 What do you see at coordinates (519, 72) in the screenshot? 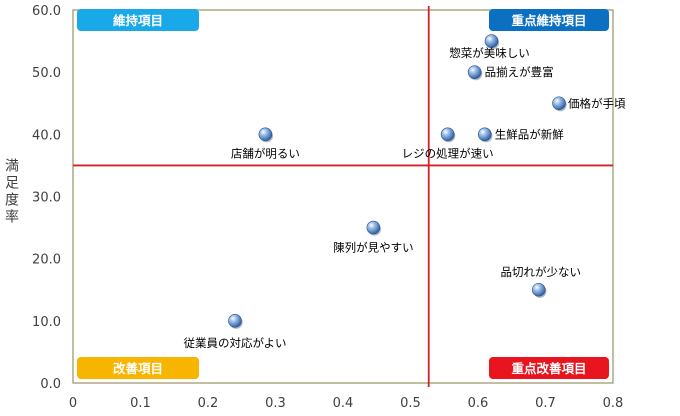
I see `data-point-label: 品揃えが豊富` at bounding box center [519, 72].